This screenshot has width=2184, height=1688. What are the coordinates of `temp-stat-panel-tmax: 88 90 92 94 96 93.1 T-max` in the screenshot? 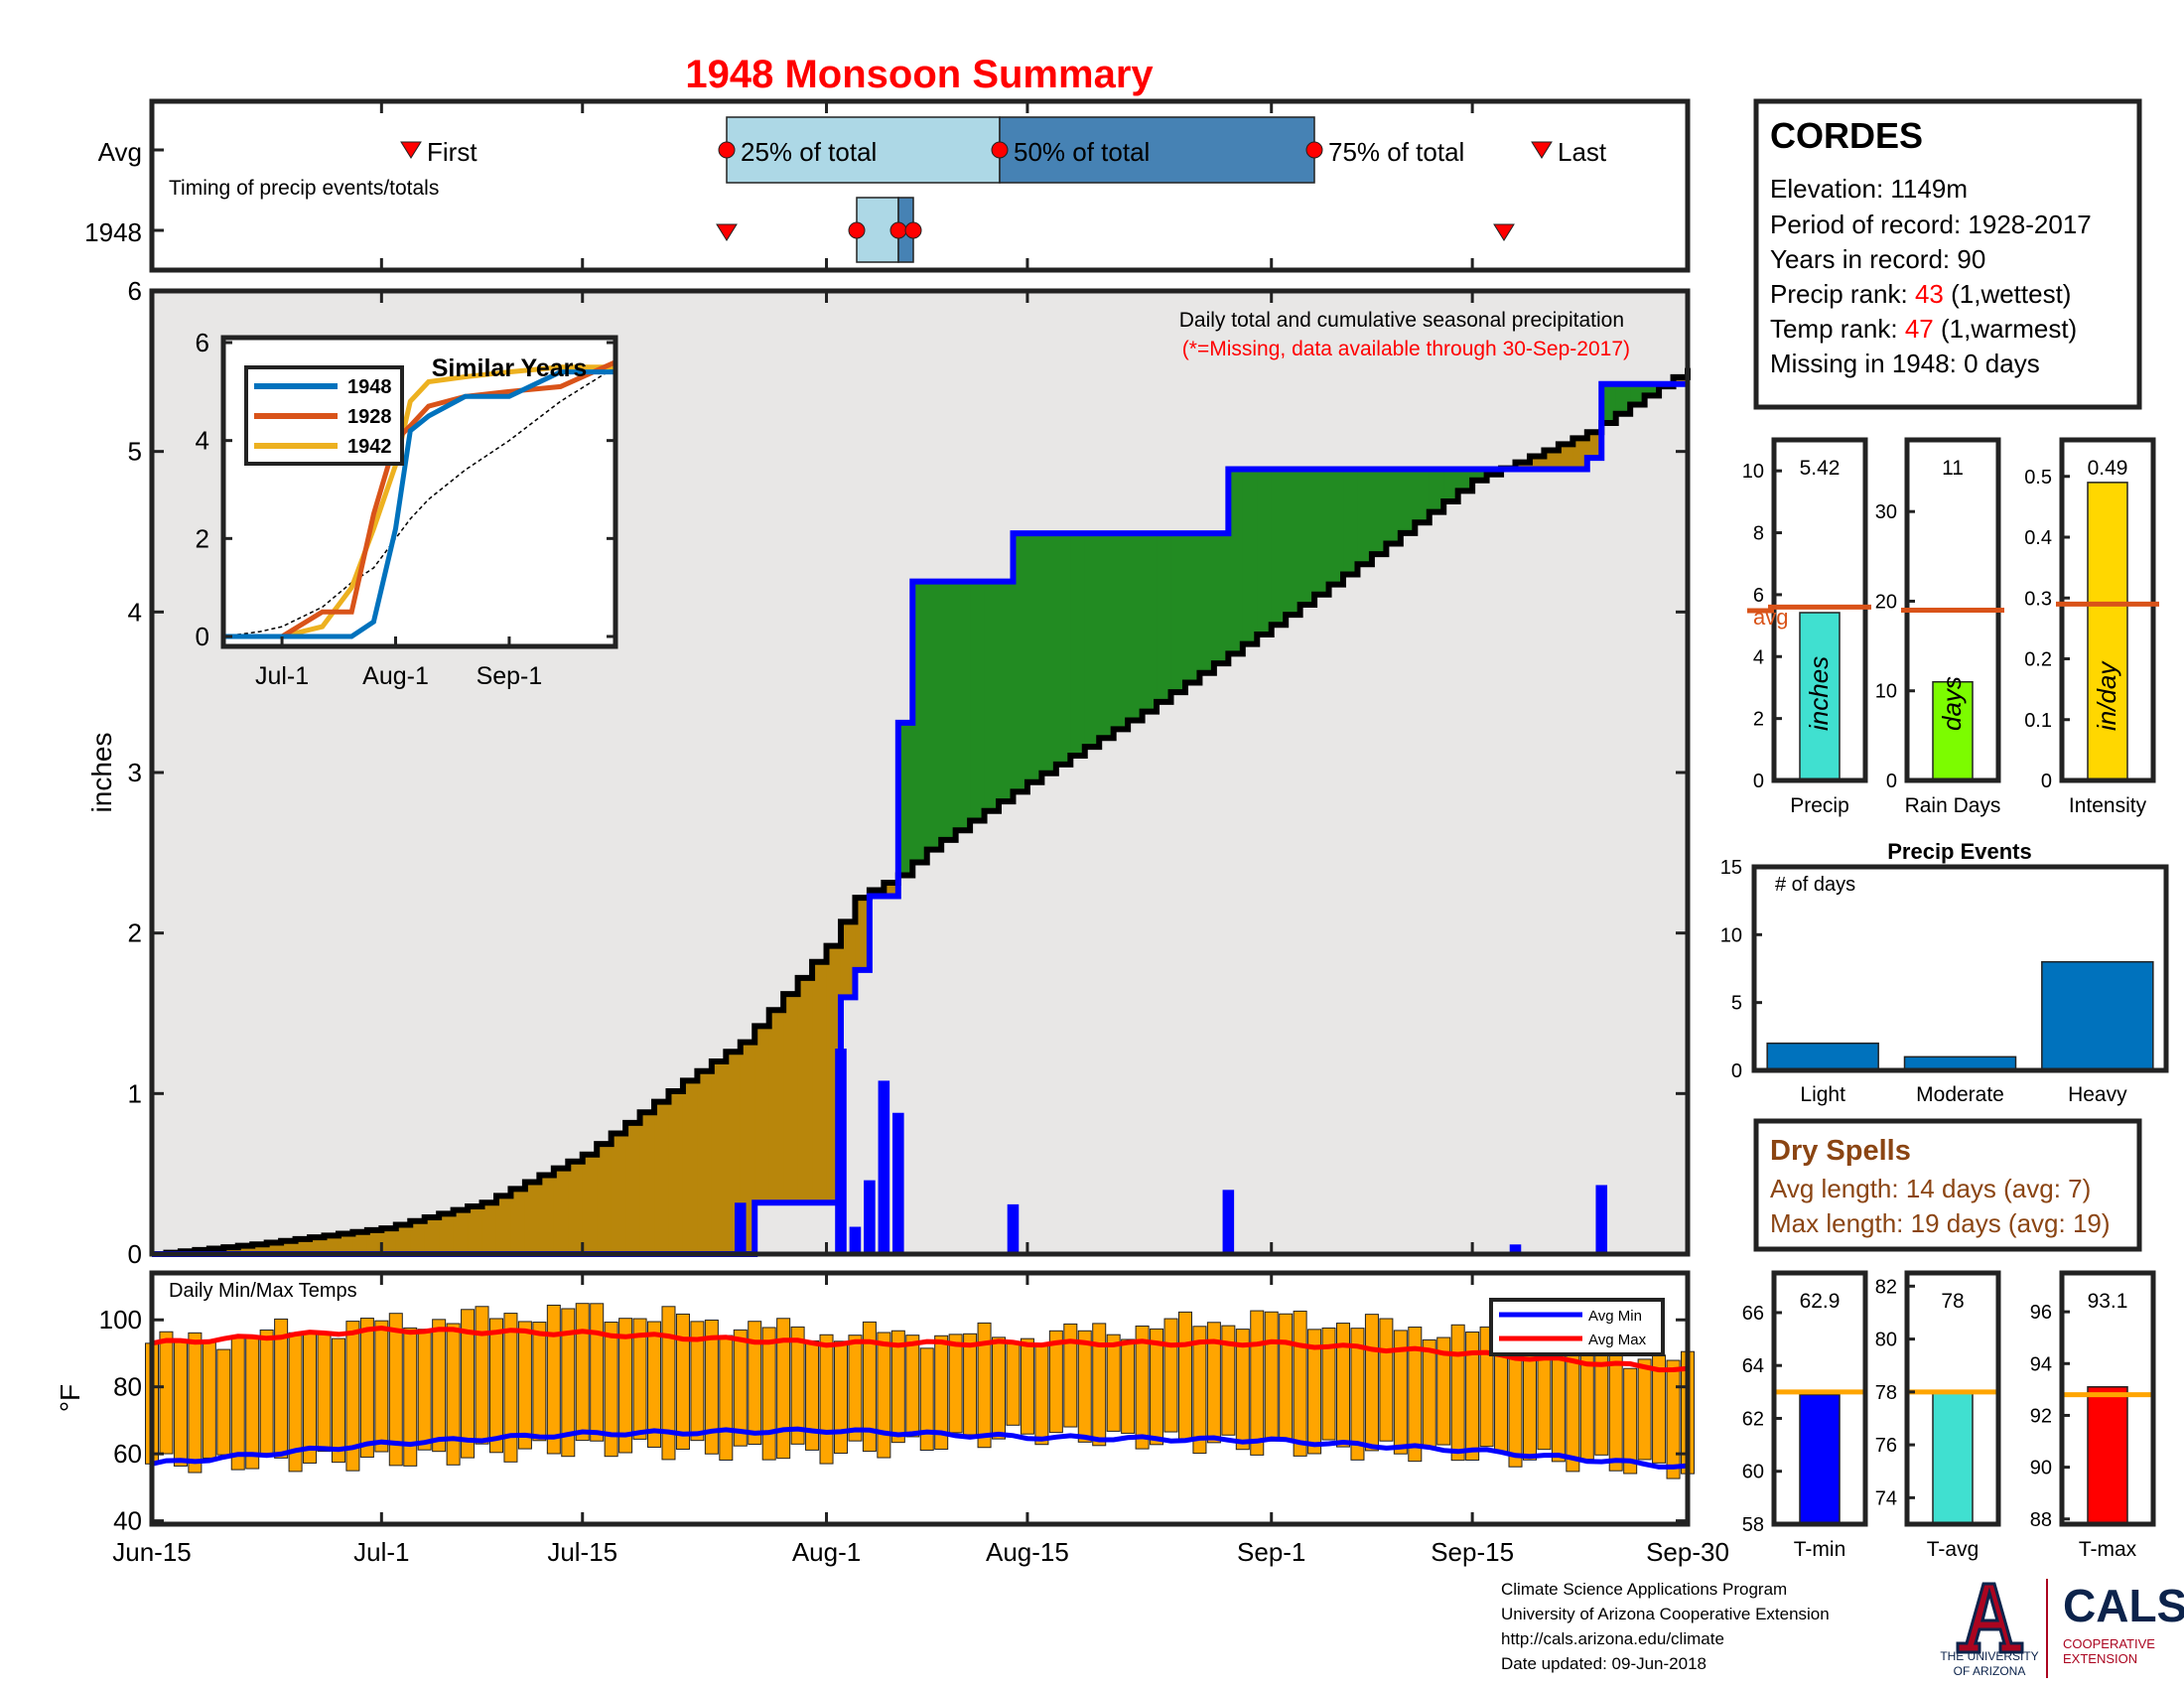 It's located at (2093, 1415).